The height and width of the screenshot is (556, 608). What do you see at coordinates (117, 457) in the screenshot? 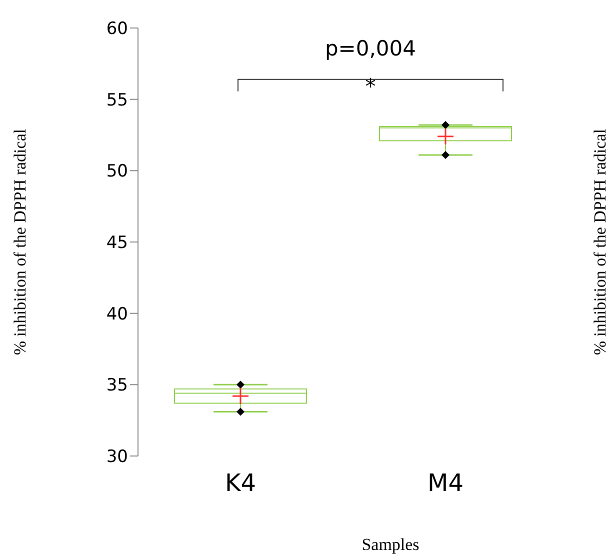
I see `y-tick-label: 30` at bounding box center [117, 457].